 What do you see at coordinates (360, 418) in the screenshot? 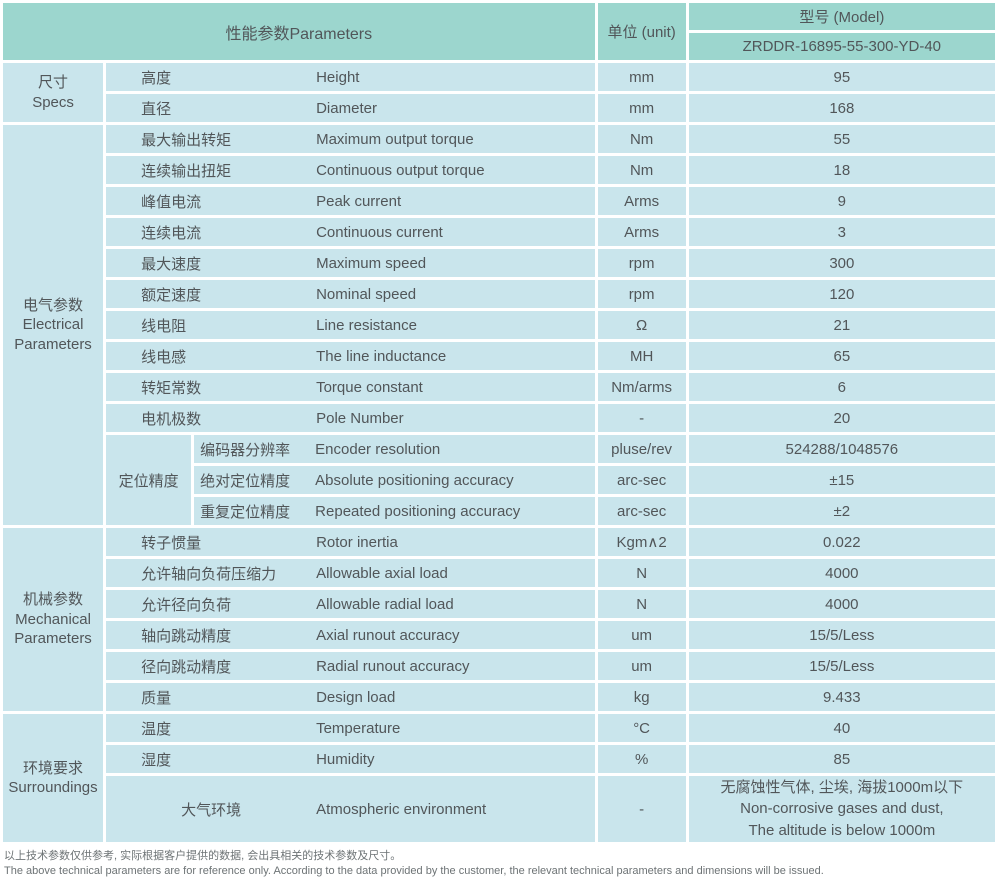
I see `param-en: Pole Number` at bounding box center [360, 418].